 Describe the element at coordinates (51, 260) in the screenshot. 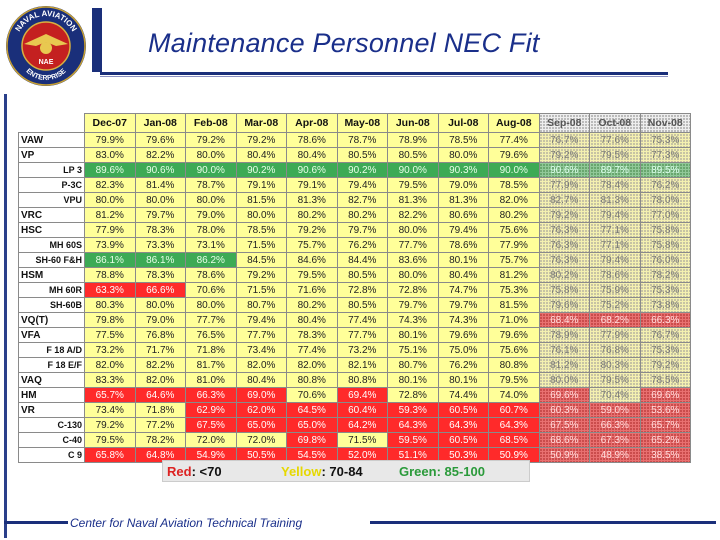

I see `row-label: SH-60 F&H` at that location.